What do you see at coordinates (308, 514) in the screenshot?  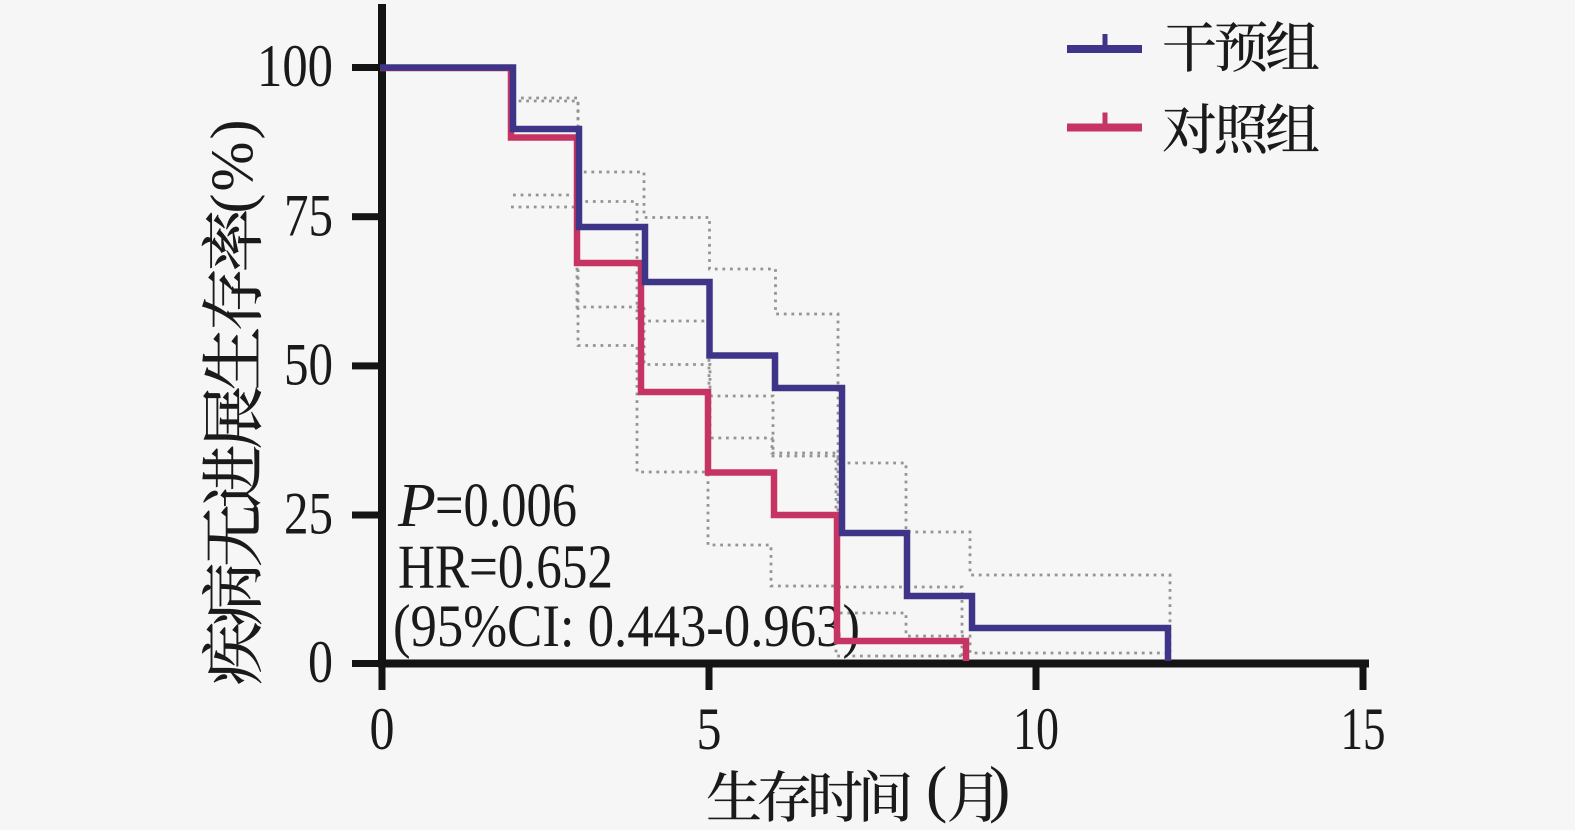 I see `svg-text: 25` at bounding box center [308, 514].